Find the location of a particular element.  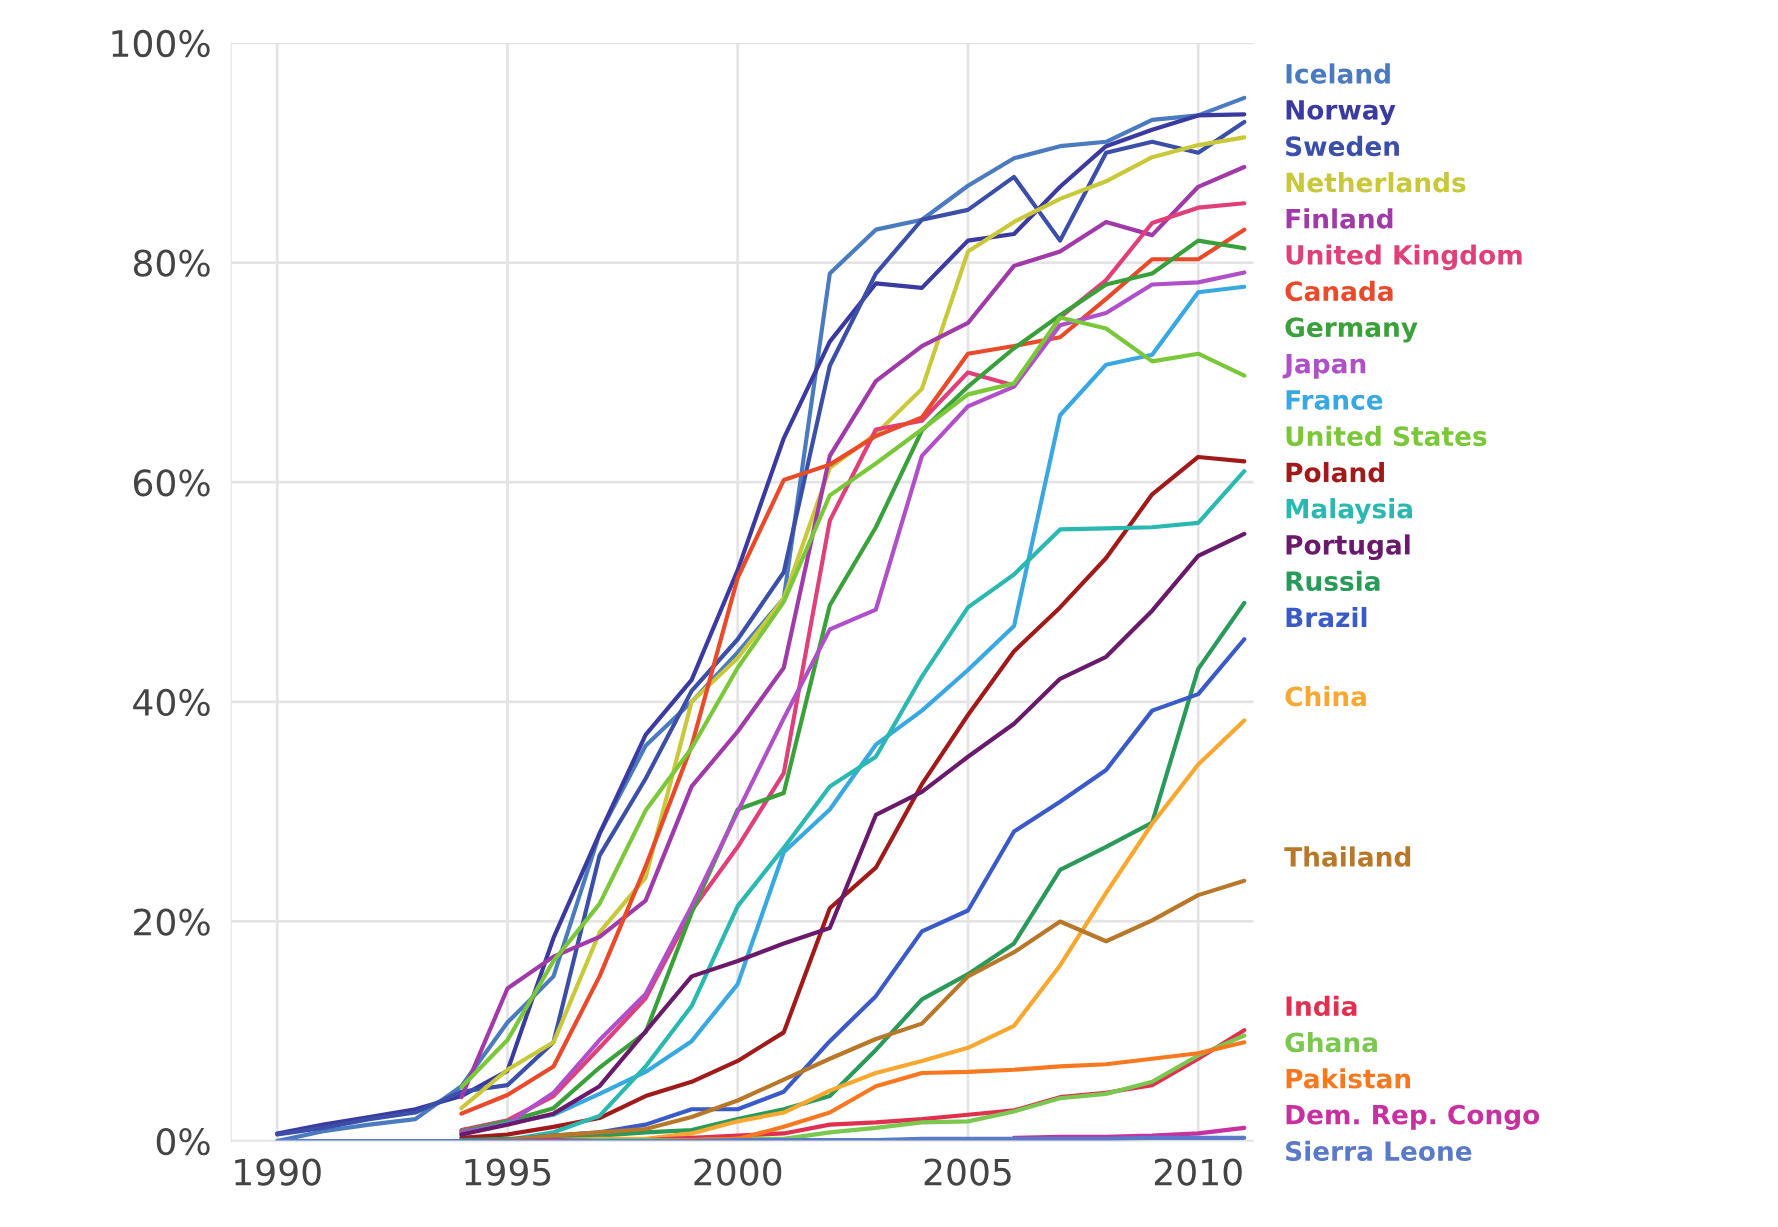

series-label: Ghana is located at coordinates (1331, 1042).